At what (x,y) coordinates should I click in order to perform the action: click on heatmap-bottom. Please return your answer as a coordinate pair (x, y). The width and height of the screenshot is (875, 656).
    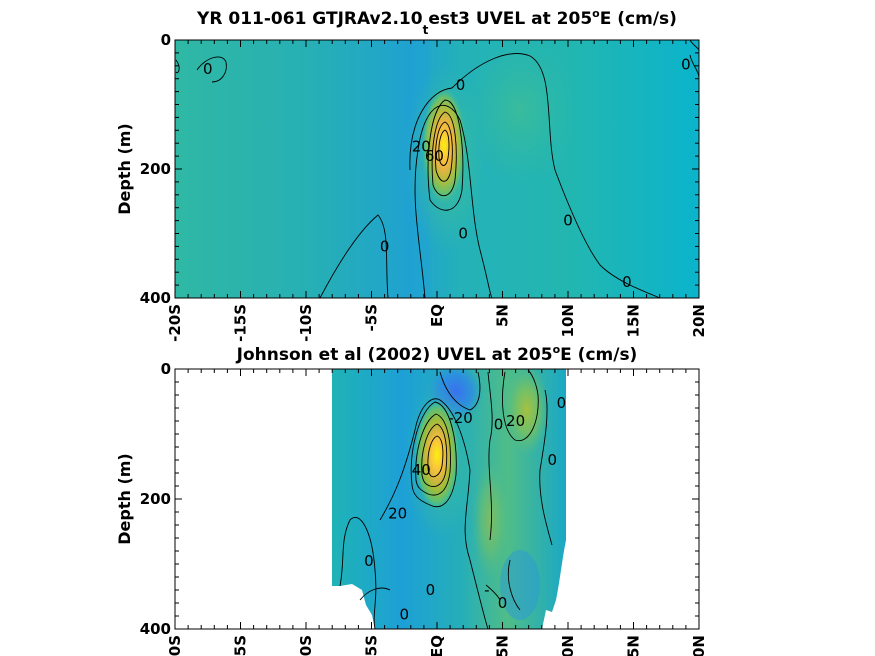
    Looking at the image, I should click on (449, 499).